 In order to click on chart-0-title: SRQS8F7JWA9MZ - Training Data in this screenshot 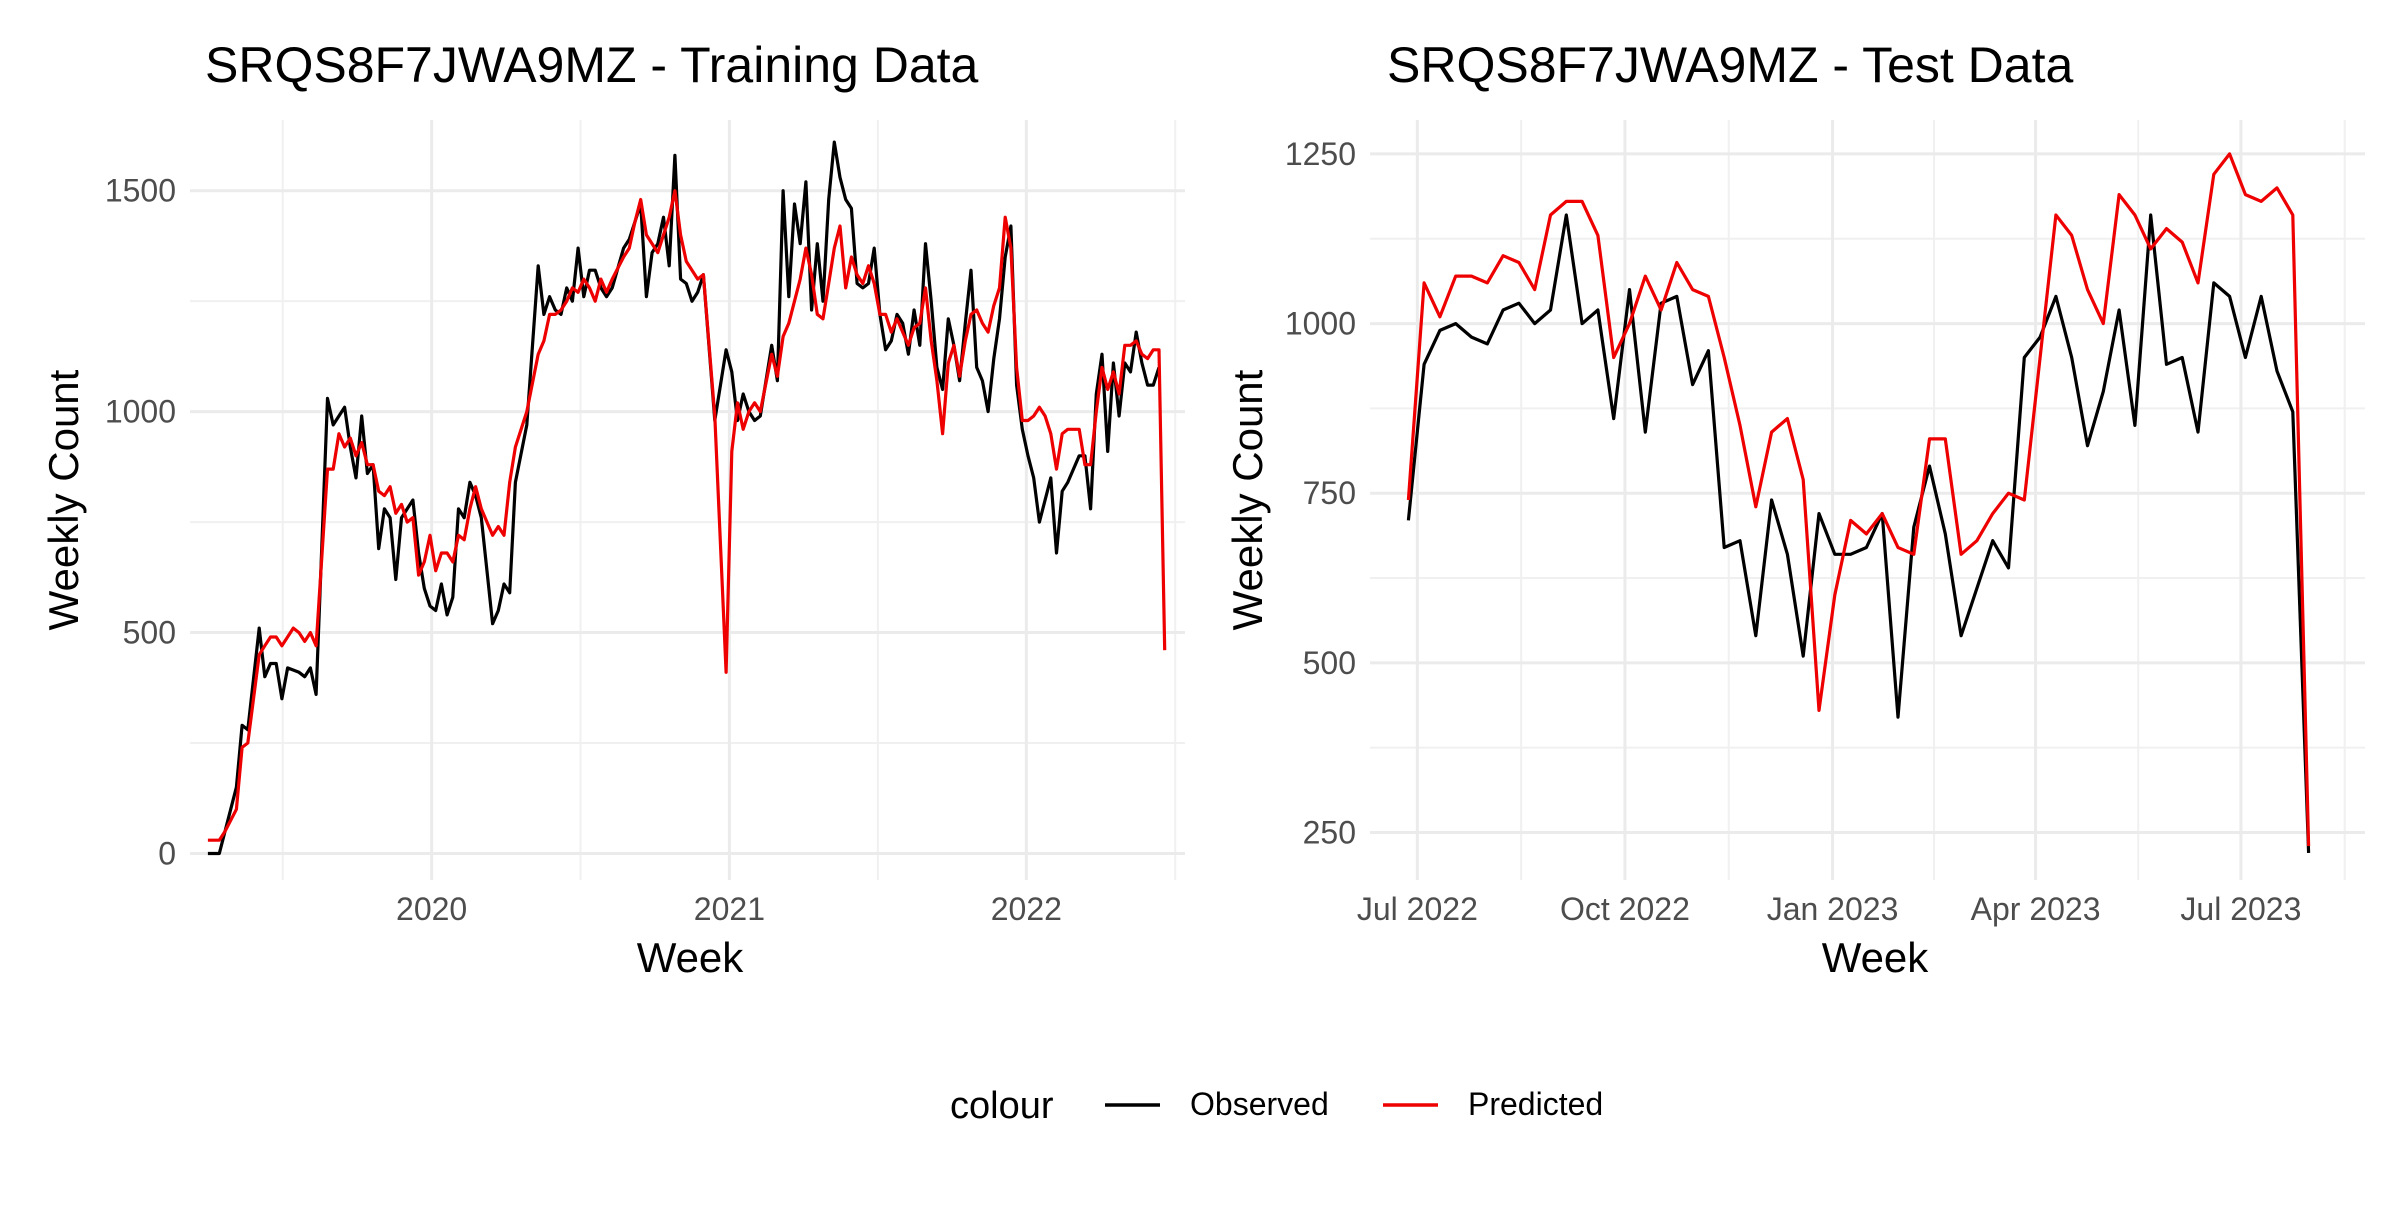, I will do `click(592, 65)`.